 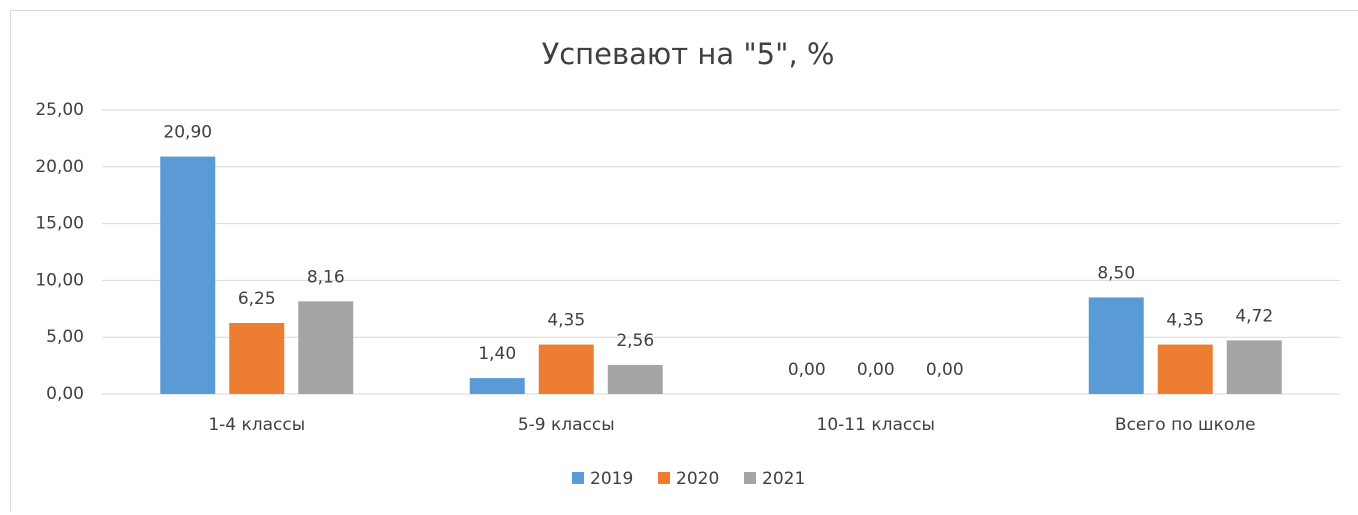 I want to click on data-label: 1,40, so click(x=497, y=354).